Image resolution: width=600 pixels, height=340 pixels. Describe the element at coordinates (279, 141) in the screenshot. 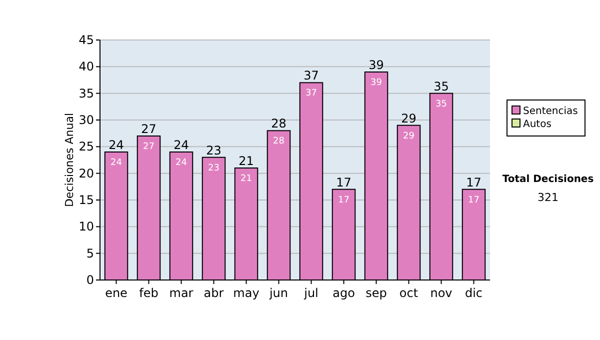

I see `data-label: 28` at that location.